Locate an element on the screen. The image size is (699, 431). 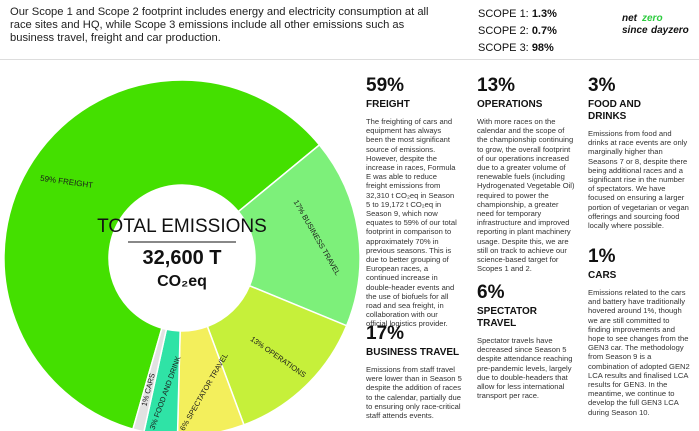
svg-text: since is located at coordinates (635, 30).